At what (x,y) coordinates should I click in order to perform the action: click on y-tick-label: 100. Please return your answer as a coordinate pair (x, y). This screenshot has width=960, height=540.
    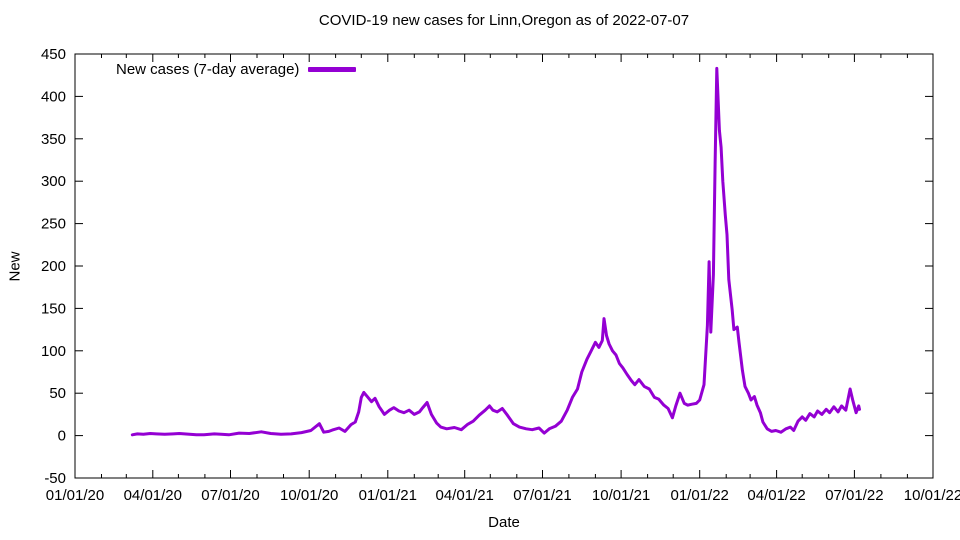
    Looking at the image, I should click on (53, 351).